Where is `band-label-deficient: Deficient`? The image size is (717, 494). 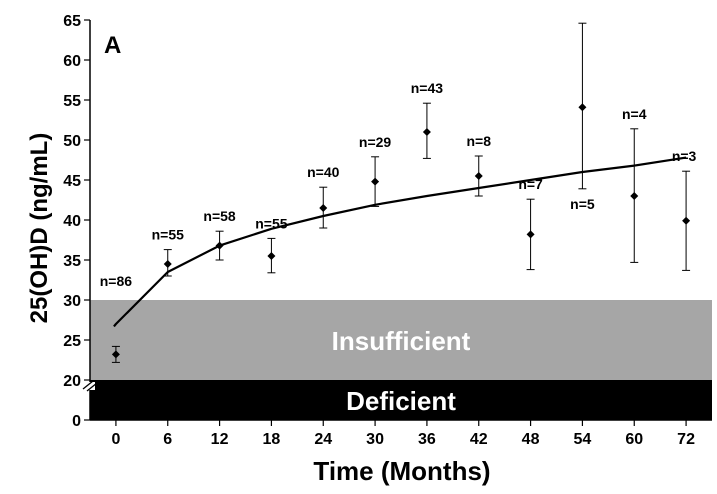
band-label-deficient: Deficient is located at coordinates (401, 401).